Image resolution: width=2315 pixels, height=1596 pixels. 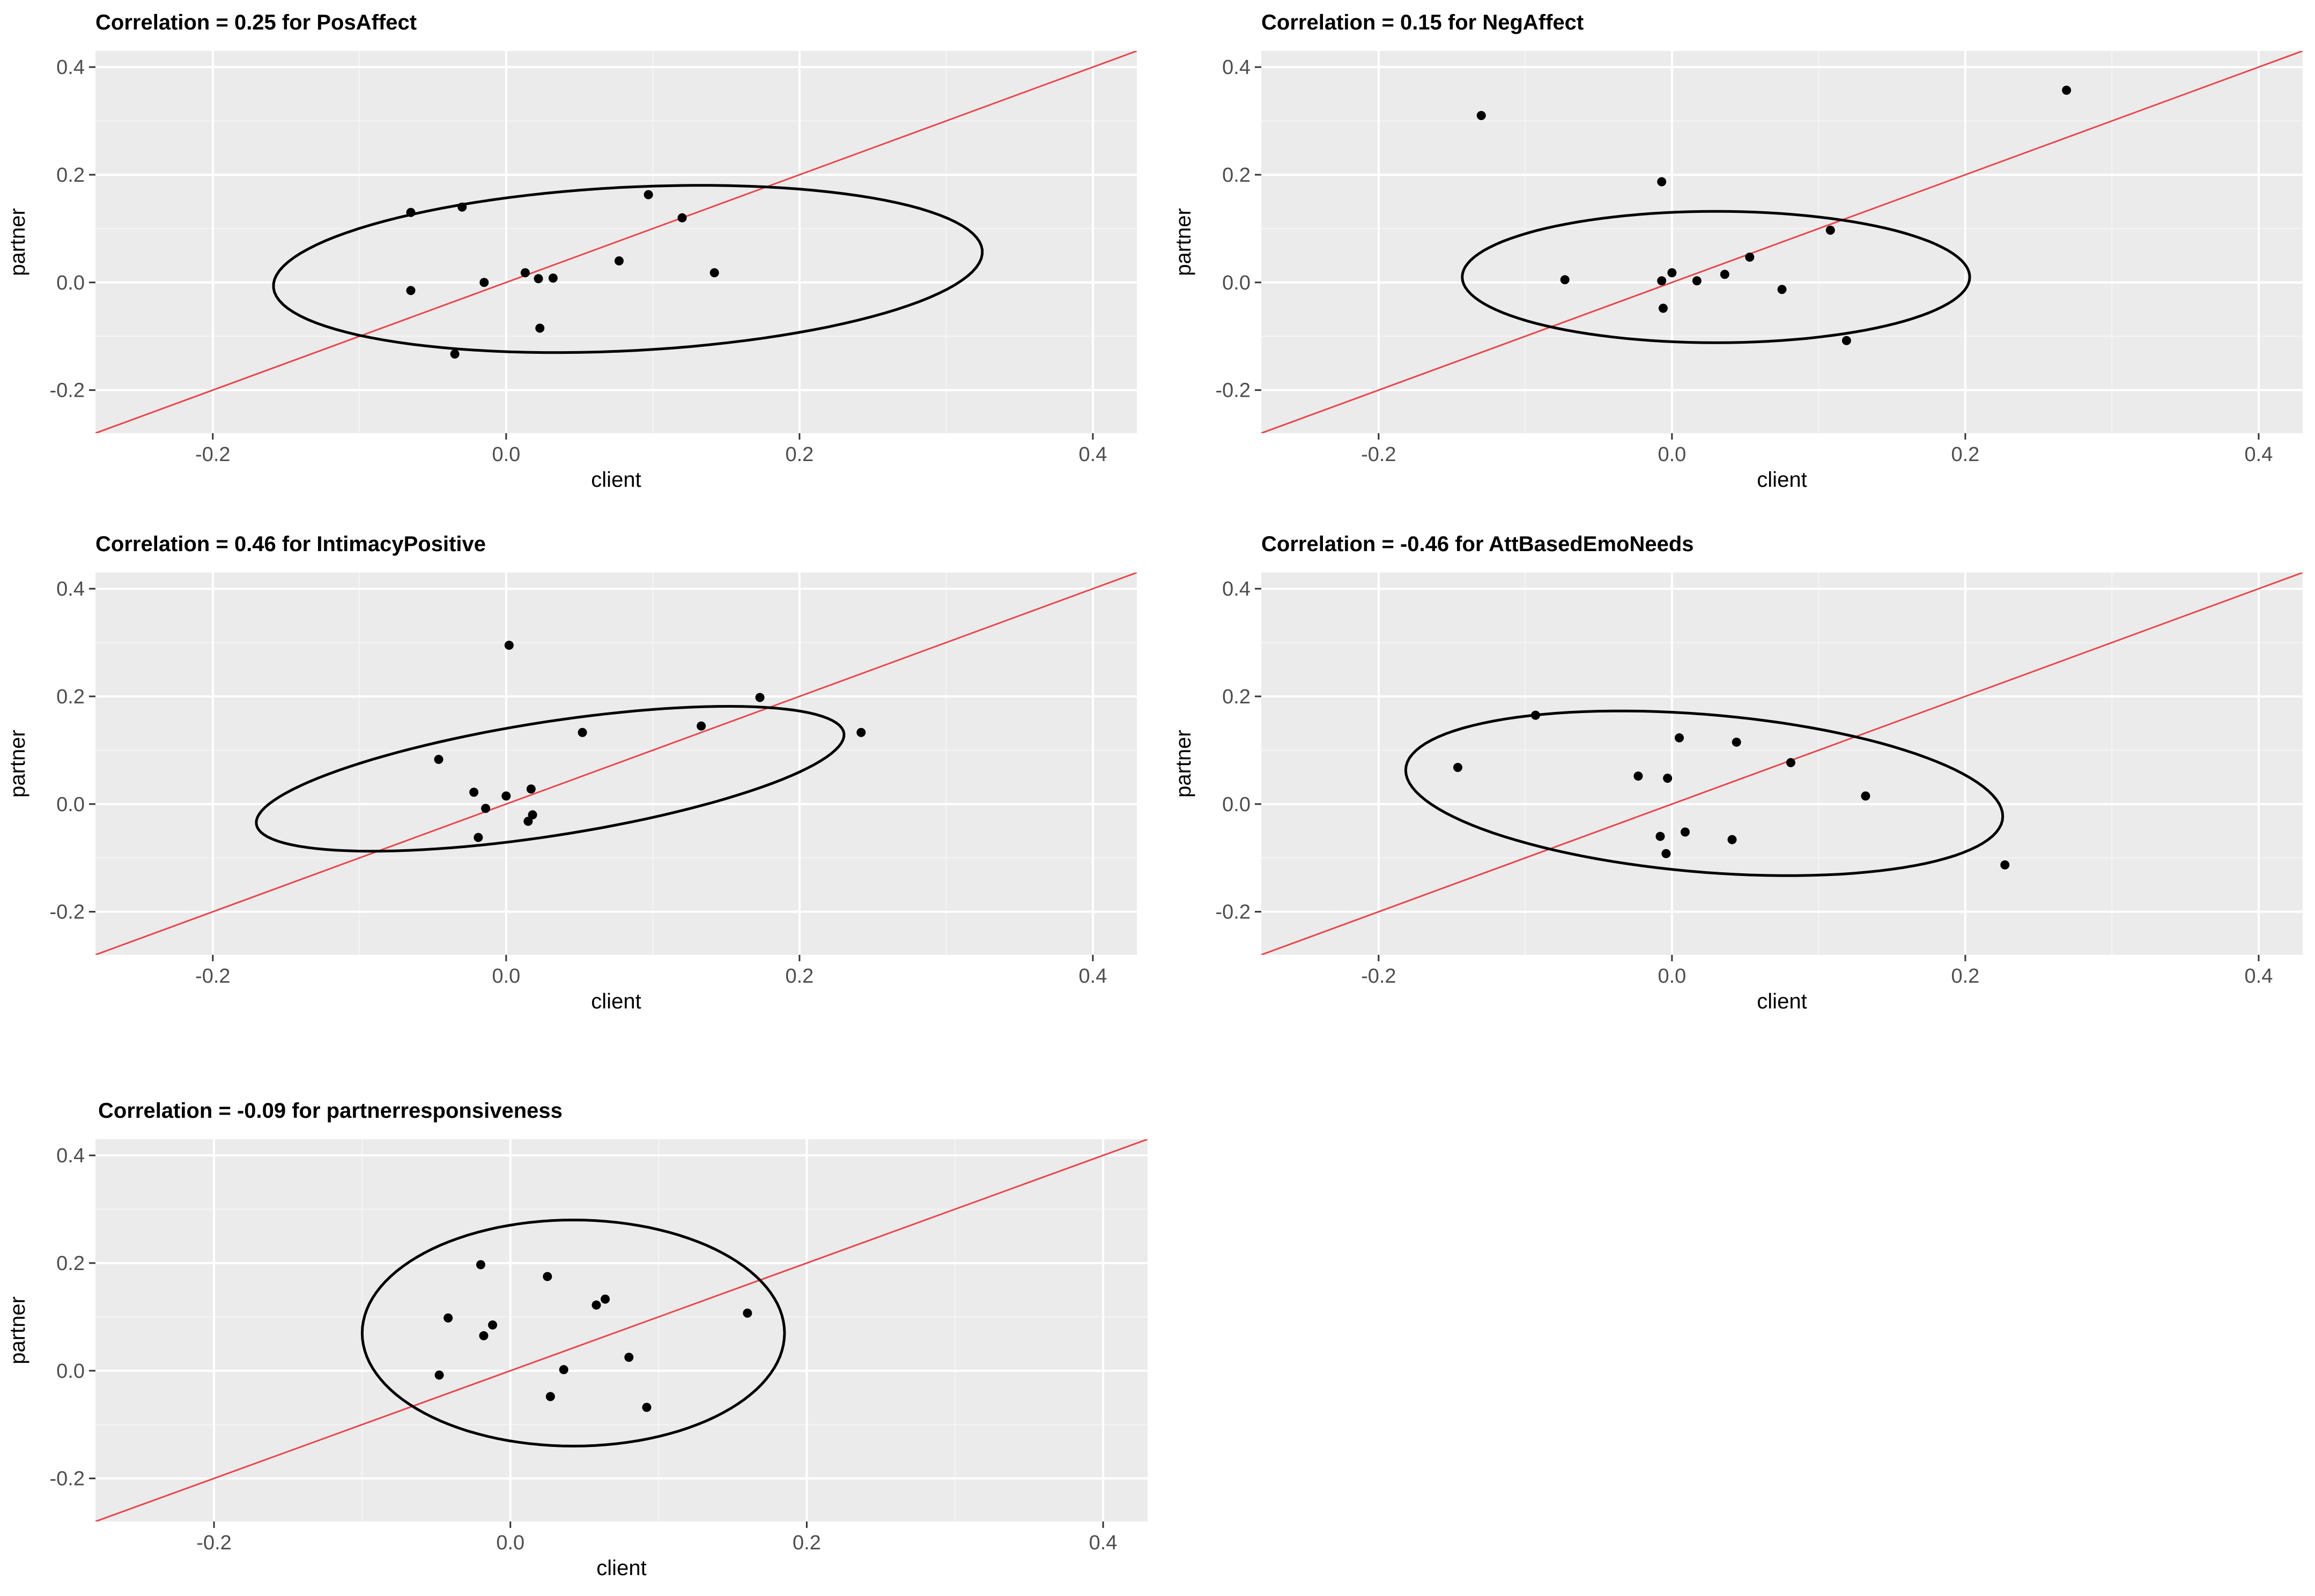 I want to click on panel-title: Correlation = 0.46 for IntimacyPositive, so click(x=290, y=544).